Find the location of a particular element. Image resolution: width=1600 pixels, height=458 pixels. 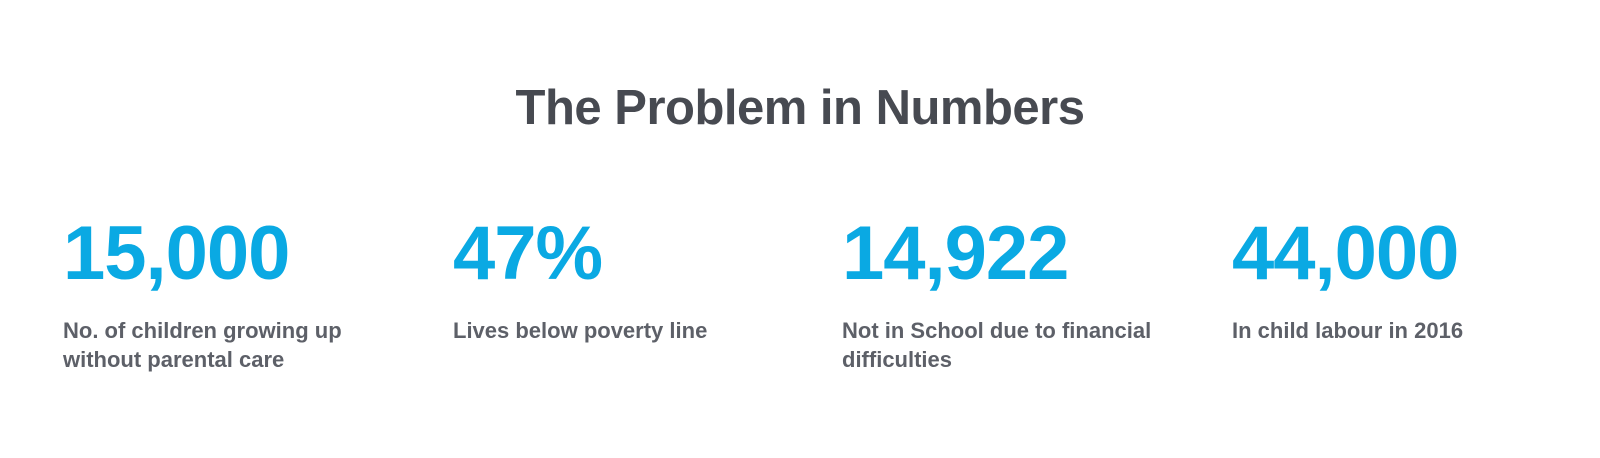

stat-item: 44,000 In child labour in 2016 is located at coordinates (1402, 278).